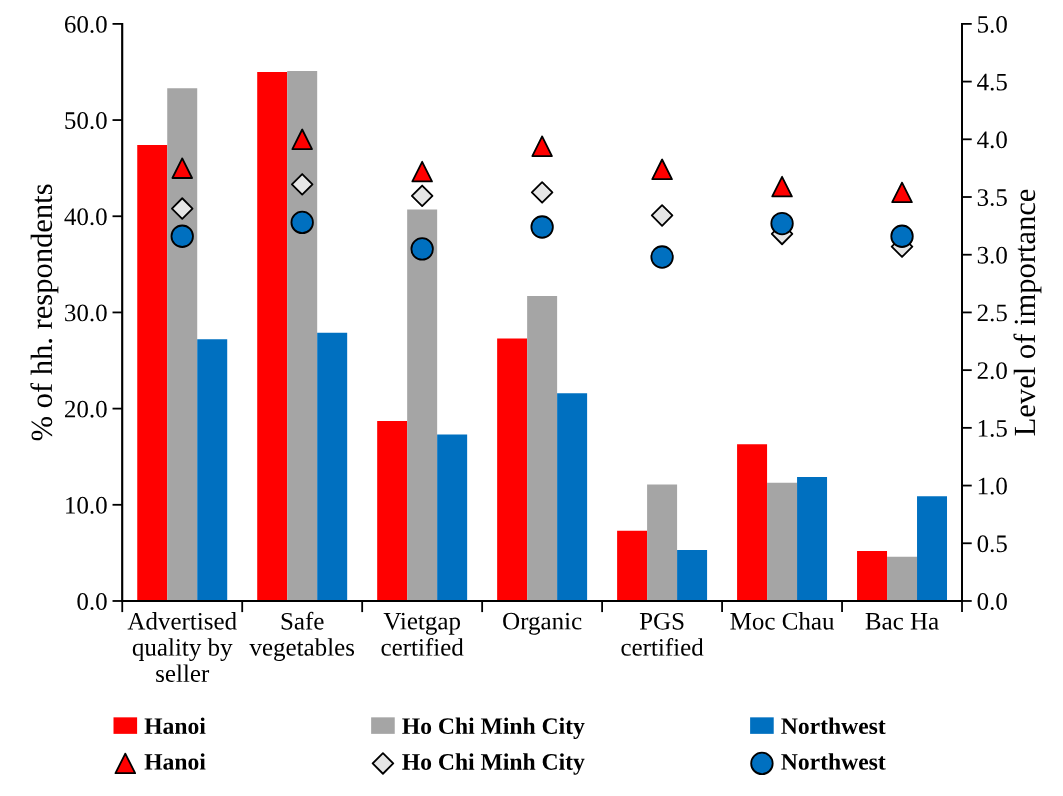  What do you see at coordinates (992, 486) in the screenshot?
I see `y2-tick-label: 1.0` at bounding box center [992, 486].